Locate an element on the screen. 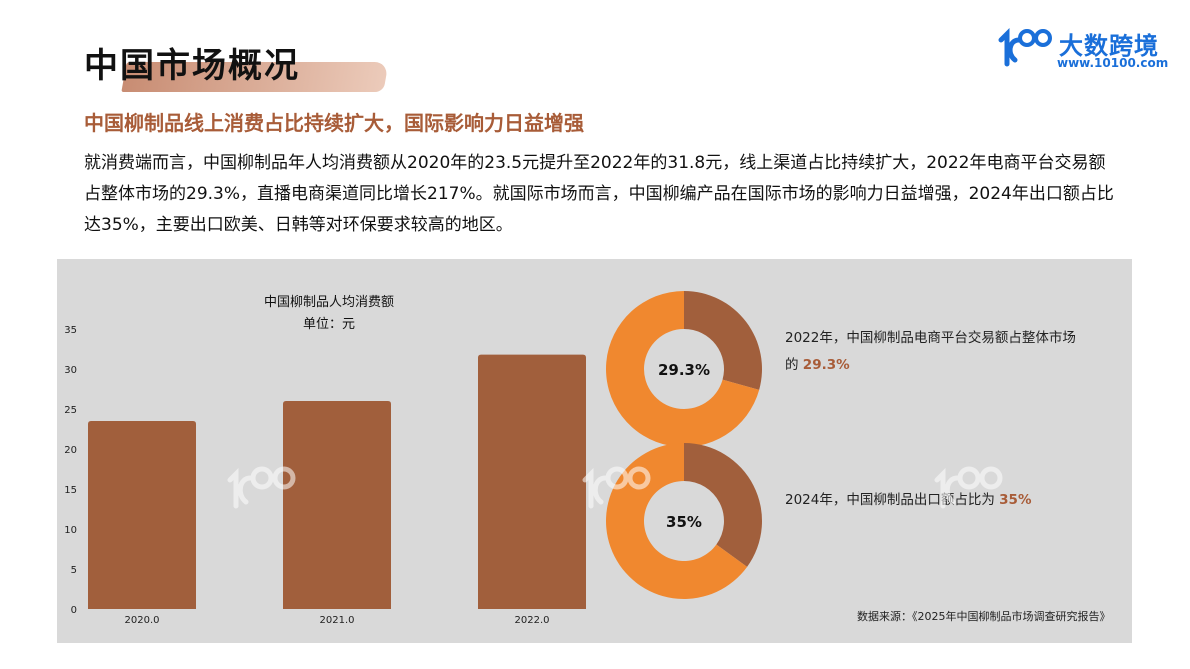  section-subtitle: 中国柳制品线上消费占比持续扩大，国际影响力日益增强 is located at coordinates (334, 123).